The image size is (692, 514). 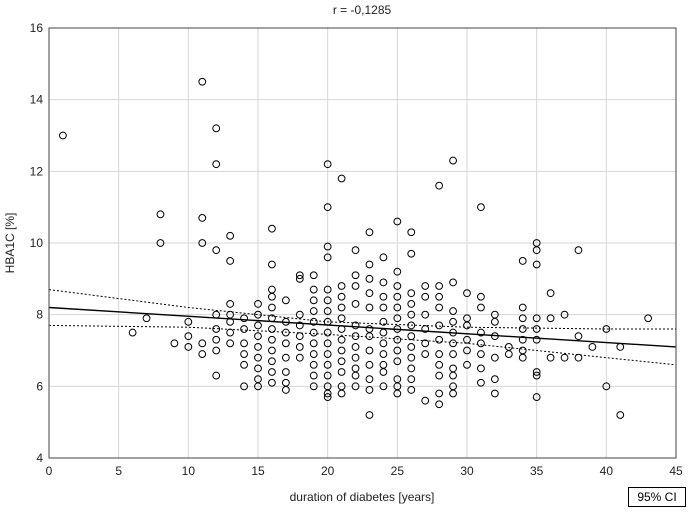 I want to click on y-axis-title: HBA1C [%], so click(x=10, y=243).